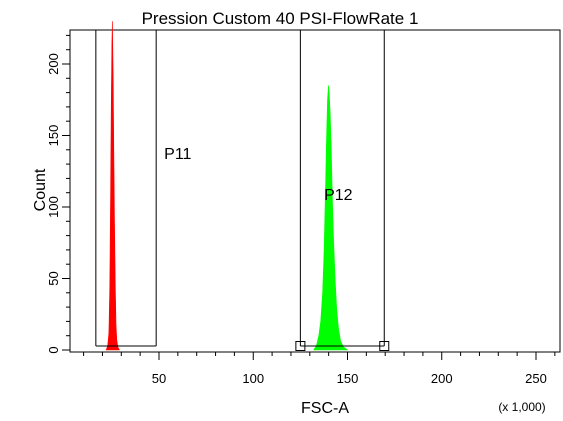 The width and height of the screenshot is (563, 421). What do you see at coordinates (53, 349) in the screenshot?
I see `y-tick-label: 0` at bounding box center [53, 349].